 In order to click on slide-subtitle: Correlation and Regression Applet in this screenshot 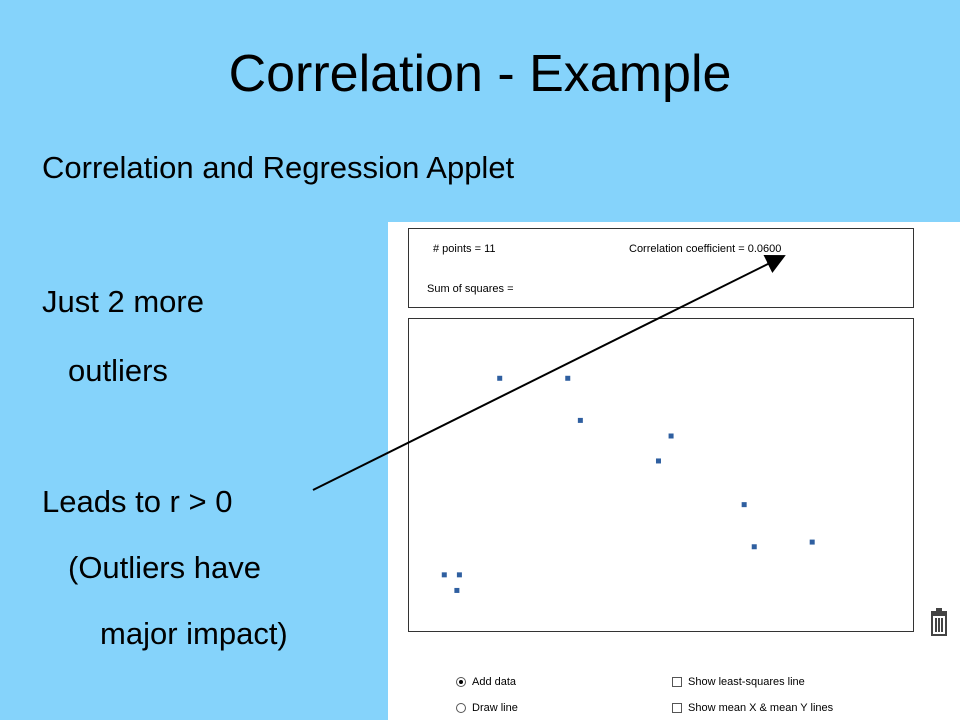, I will do `click(278, 167)`.